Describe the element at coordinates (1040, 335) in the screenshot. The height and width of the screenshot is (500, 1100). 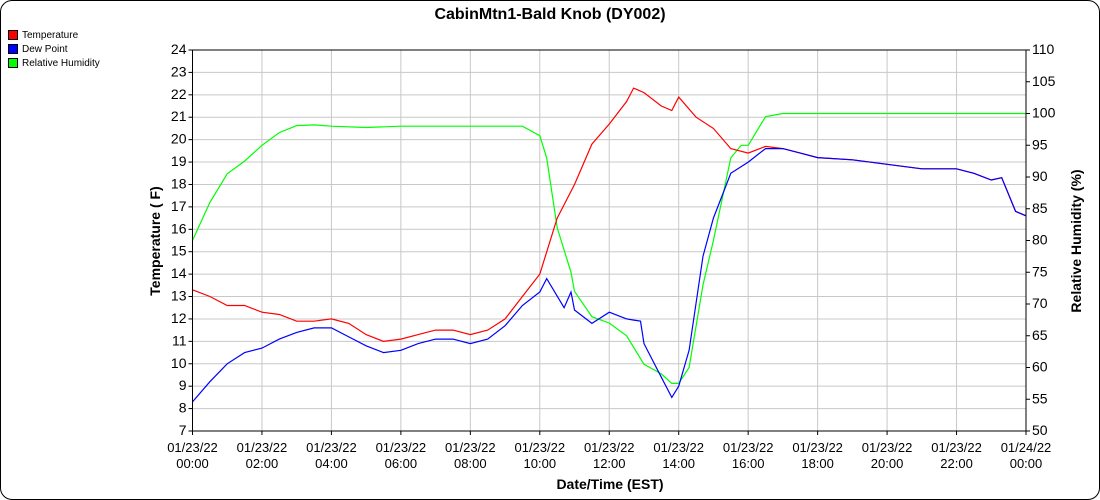
I see `y2-tick-label: 65` at that location.